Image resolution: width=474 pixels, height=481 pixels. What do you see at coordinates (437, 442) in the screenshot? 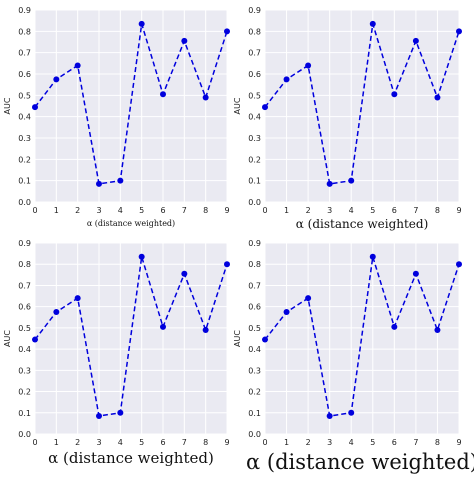
I see `x-tick-label: 8` at bounding box center [437, 442].